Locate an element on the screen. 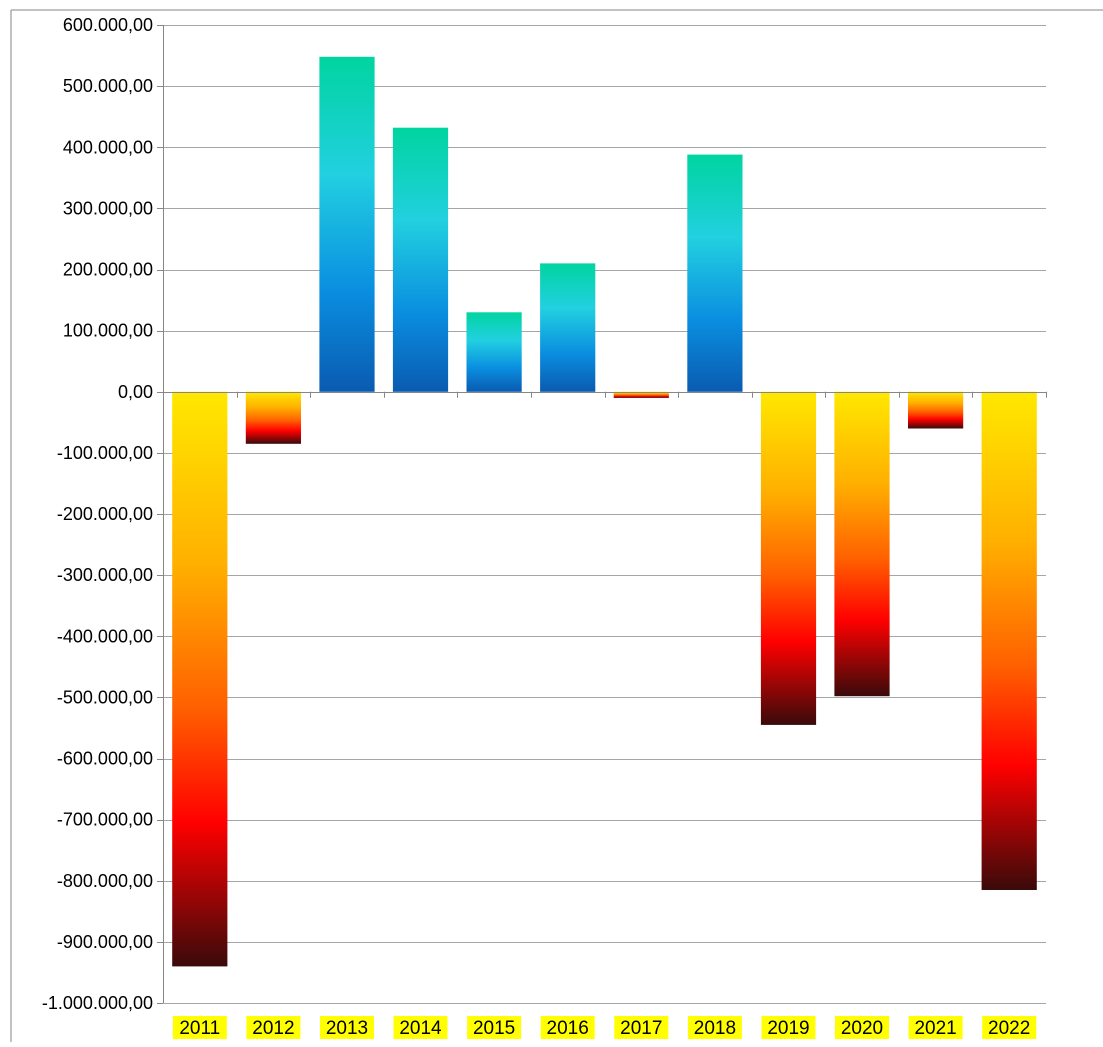 This screenshot has height=1047, width=1103. x-tick-label: 2019 is located at coordinates (788, 1028).